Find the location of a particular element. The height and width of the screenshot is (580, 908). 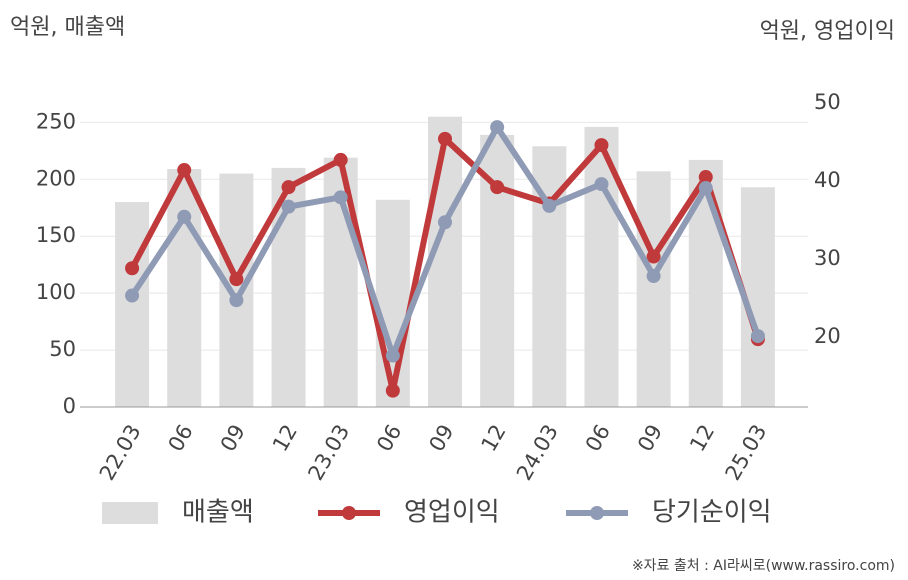

x-tick-label: 23.03 is located at coordinates (328, 452).